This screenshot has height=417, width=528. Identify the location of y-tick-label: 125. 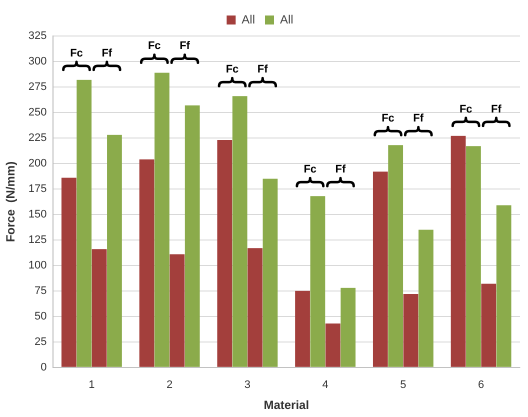
(37, 240).